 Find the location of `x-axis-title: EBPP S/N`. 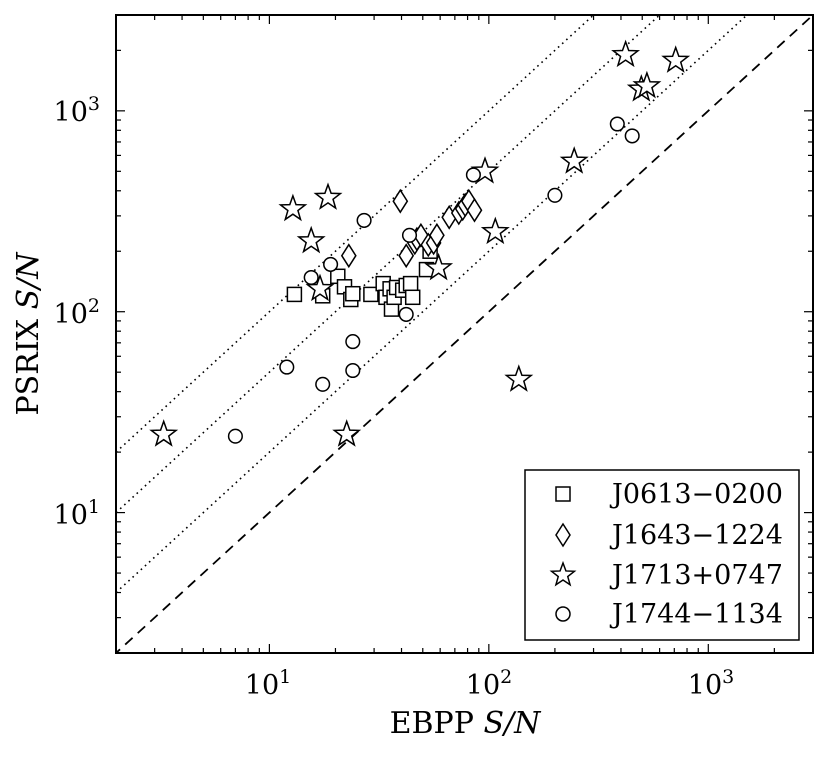

x-axis-title: EBPP S/N is located at coordinates (466, 723).